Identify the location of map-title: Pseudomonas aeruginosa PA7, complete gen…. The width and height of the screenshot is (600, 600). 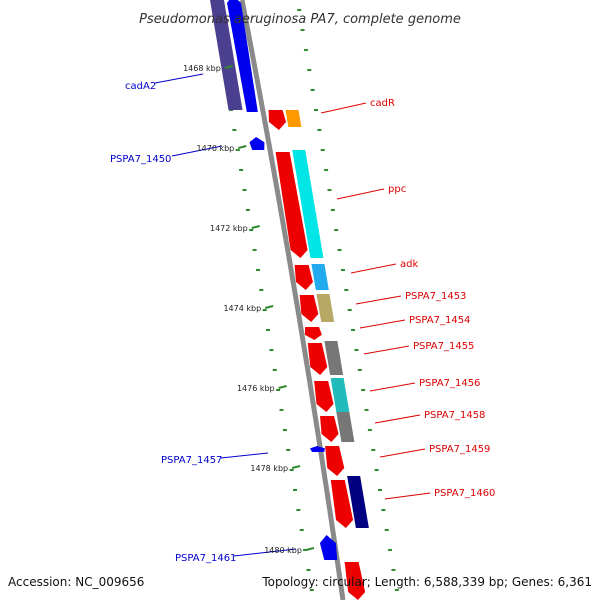
(300, 19).